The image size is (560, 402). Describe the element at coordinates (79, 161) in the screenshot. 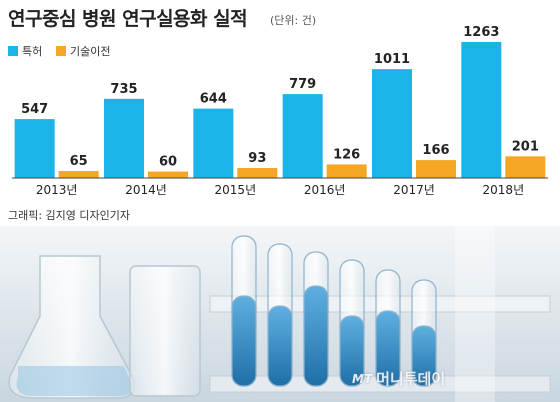

I see `data-label-tech-transfer-0: 65` at that location.